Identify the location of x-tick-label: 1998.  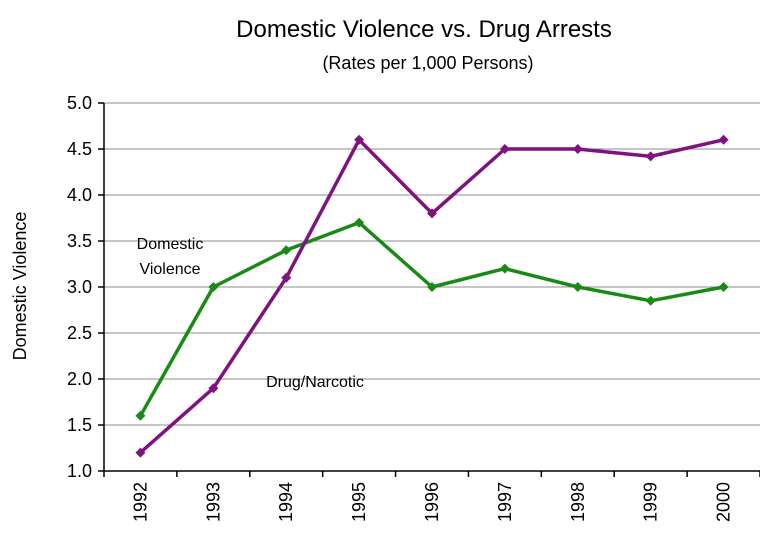
(578, 502).